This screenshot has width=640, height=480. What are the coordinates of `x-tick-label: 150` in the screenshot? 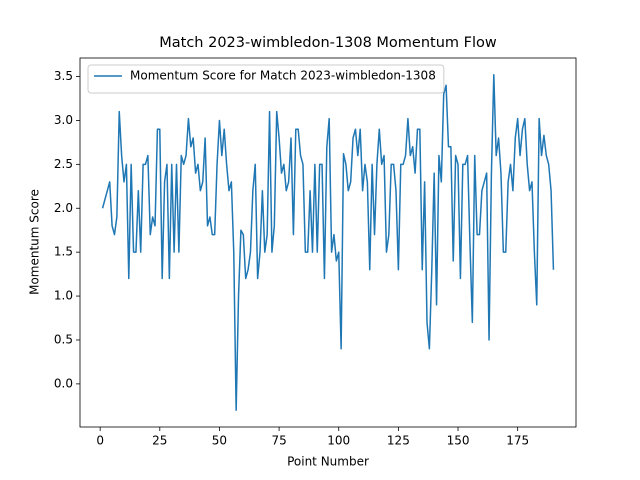 It's located at (458, 441).